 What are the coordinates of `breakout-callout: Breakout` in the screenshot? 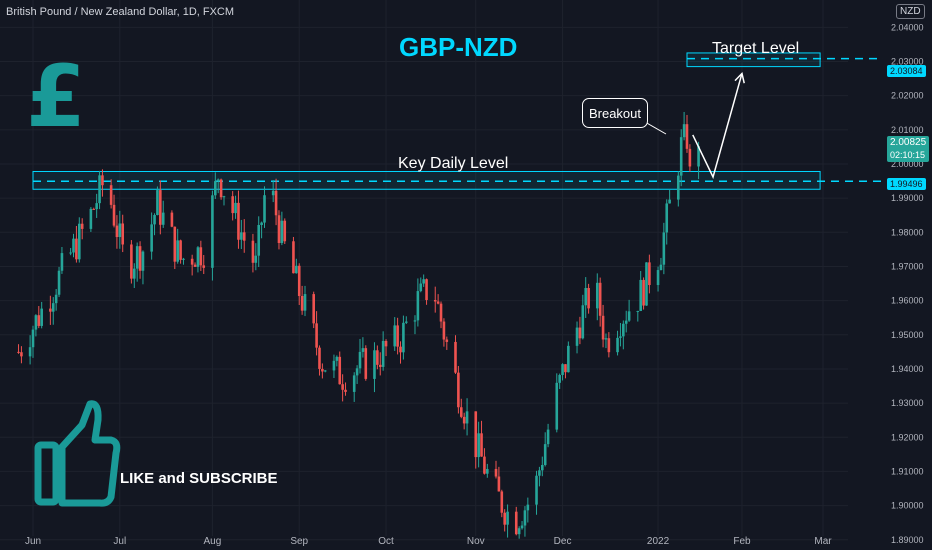 It's located at (615, 113).